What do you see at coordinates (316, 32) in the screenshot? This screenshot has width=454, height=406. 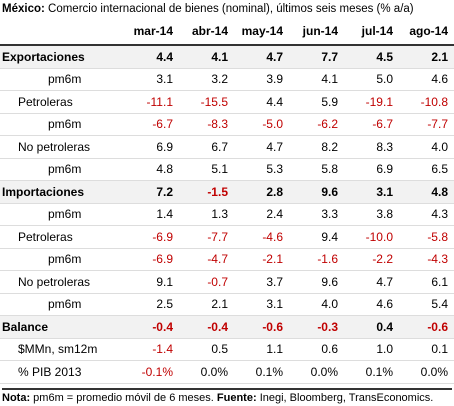 I see `column-header: jun-14` at bounding box center [316, 32].